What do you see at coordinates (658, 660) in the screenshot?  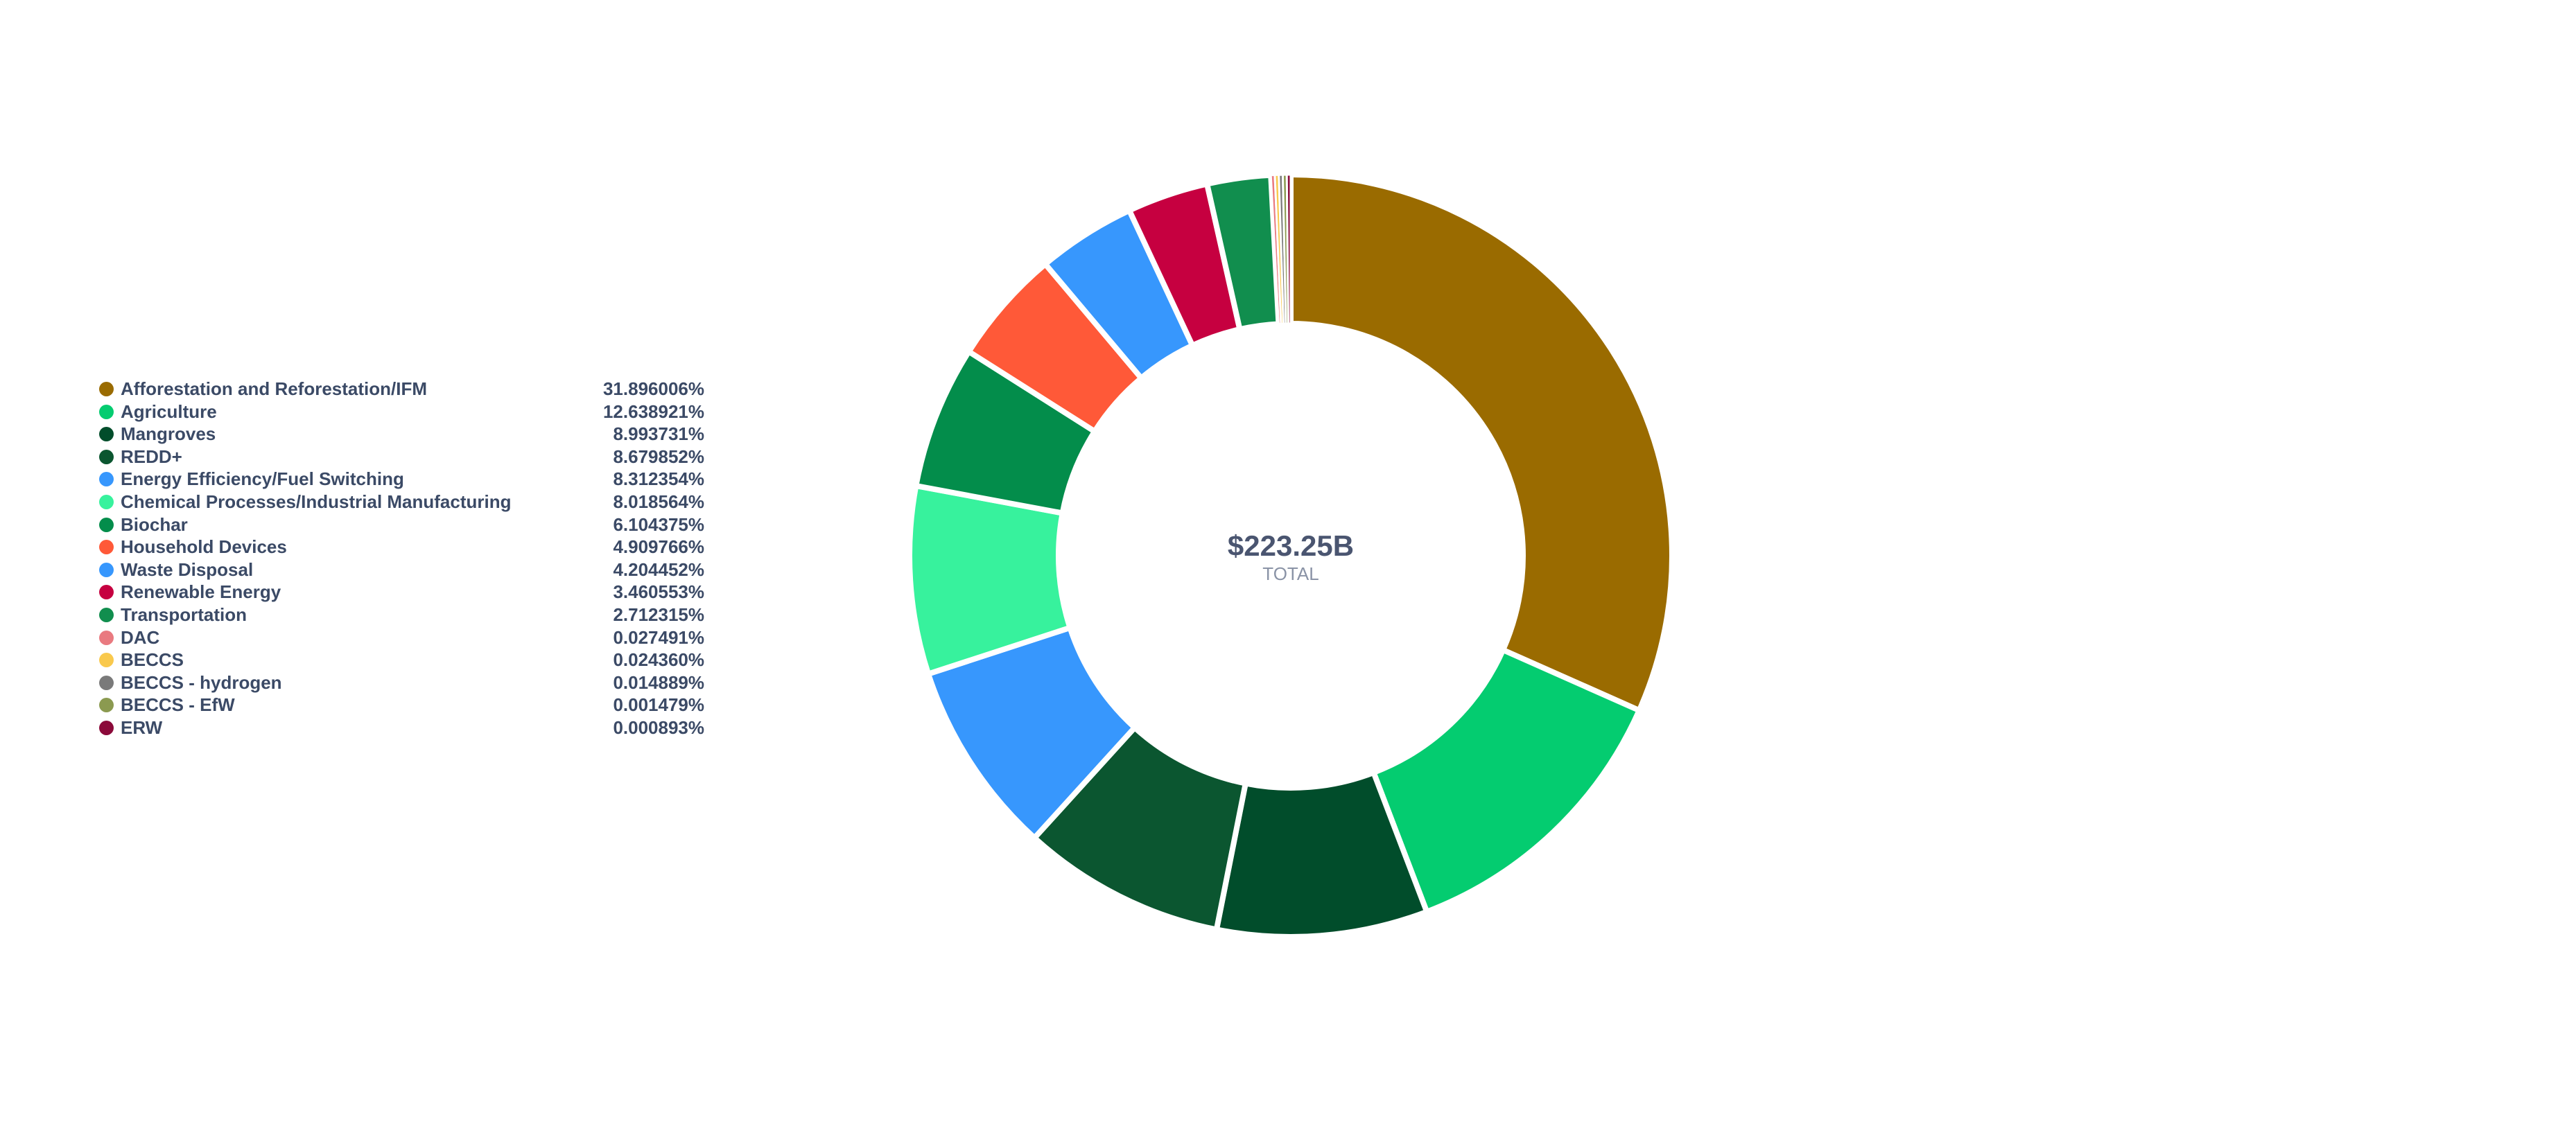 I see `legend-value: 0.024360%` at bounding box center [658, 660].